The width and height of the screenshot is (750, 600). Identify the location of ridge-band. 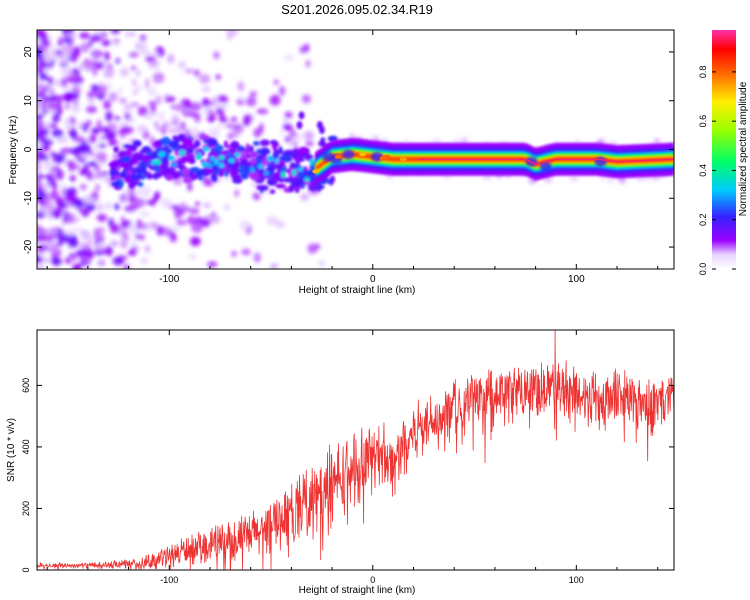
(493, 161).